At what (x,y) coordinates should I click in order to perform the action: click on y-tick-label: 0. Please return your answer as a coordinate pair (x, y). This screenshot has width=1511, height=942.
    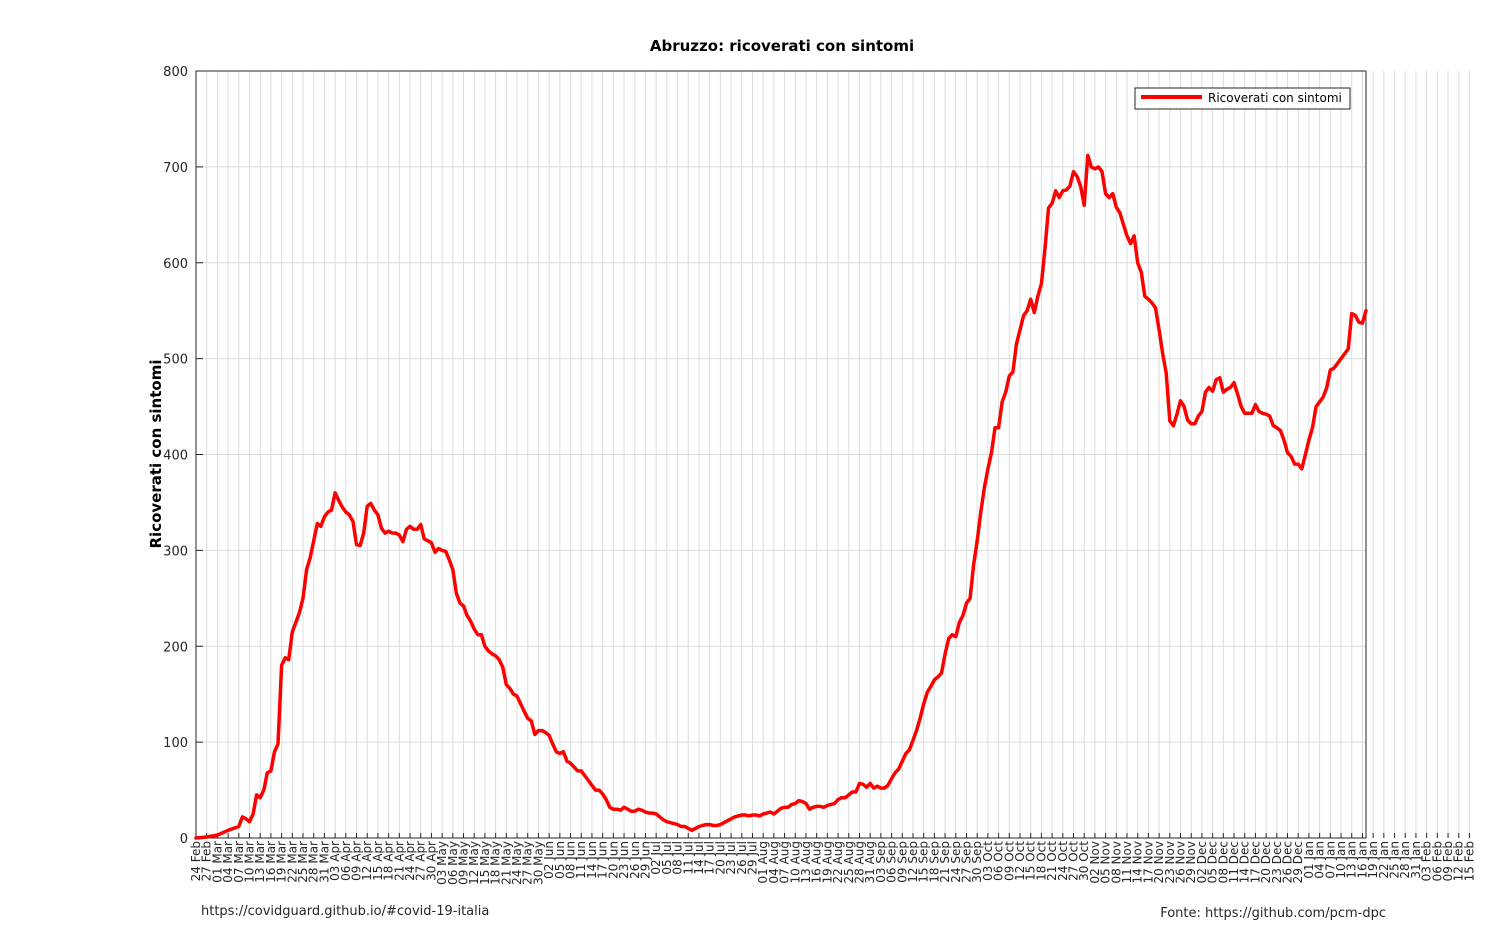
    Looking at the image, I should click on (184, 839).